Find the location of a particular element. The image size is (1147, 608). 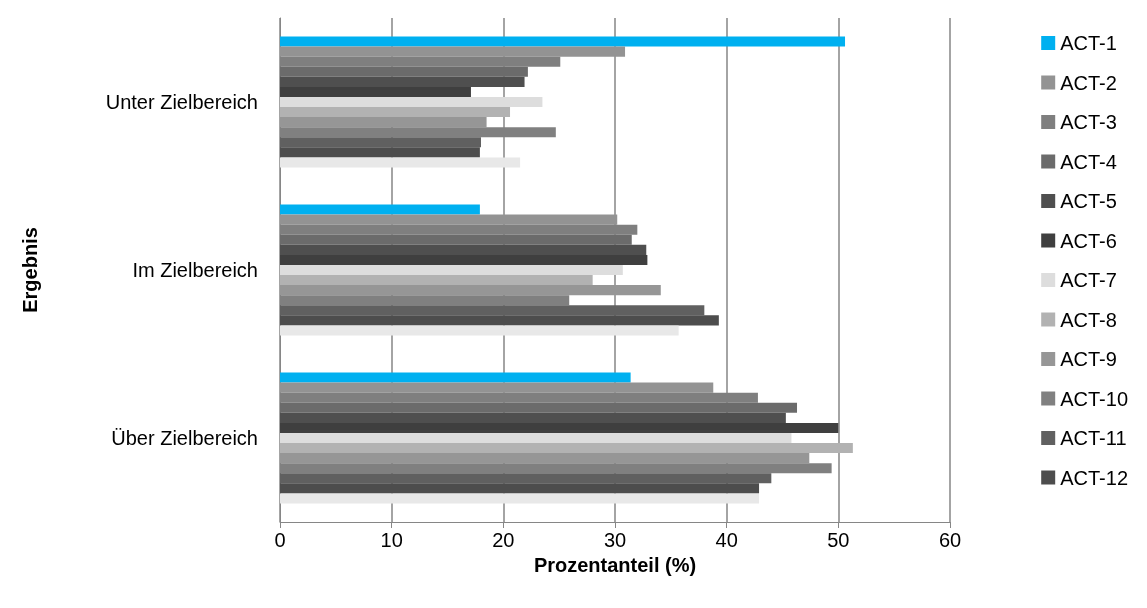

x-tick-label: 20 is located at coordinates (503, 540).